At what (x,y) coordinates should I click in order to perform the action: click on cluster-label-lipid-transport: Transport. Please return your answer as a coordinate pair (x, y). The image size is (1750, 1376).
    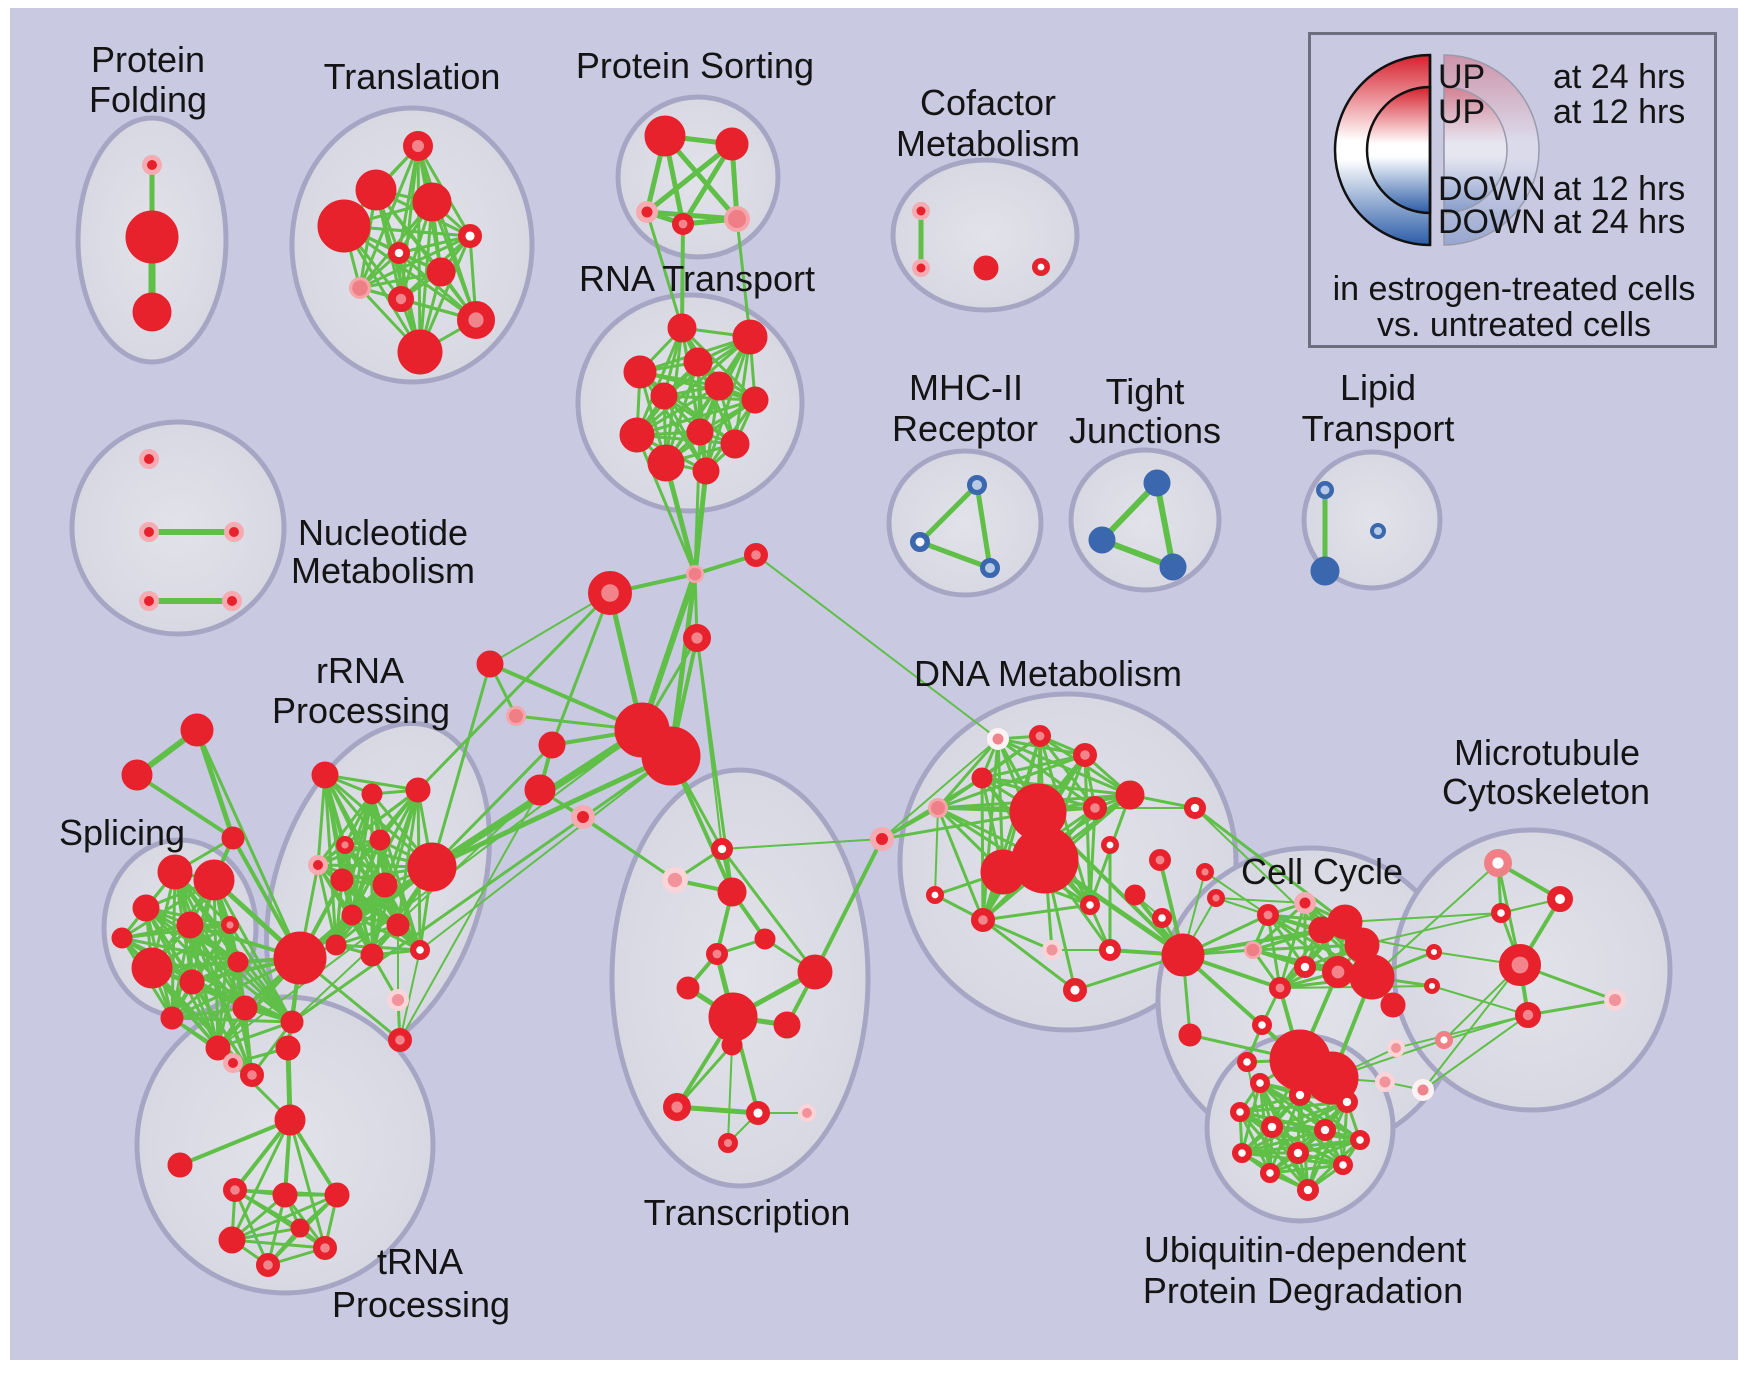
    Looking at the image, I should click on (1378, 428).